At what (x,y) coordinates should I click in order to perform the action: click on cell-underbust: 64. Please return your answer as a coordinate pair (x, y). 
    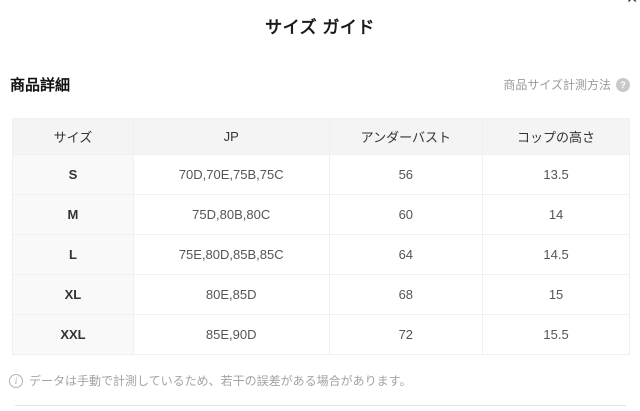
    Looking at the image, I should click on (406, 254).